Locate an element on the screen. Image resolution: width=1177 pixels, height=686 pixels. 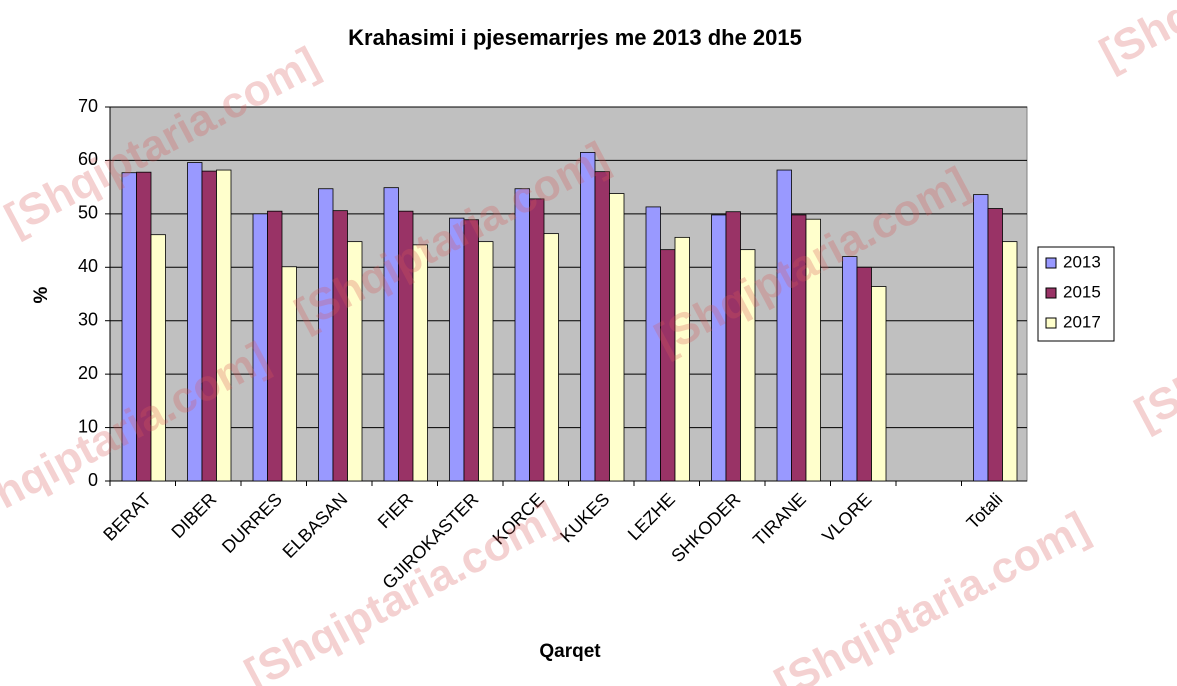
x-tick-label: DURRES is located at coordinates (252, 523).